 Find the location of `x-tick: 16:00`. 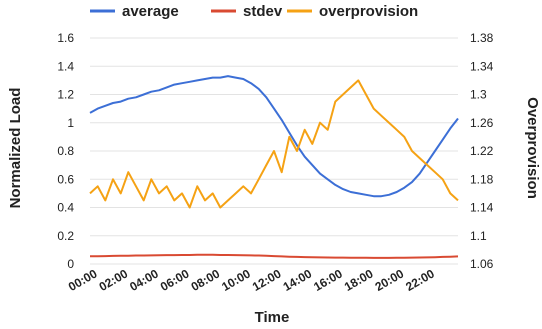

x-tick: 16:00 is located at coordinates (328, 280).